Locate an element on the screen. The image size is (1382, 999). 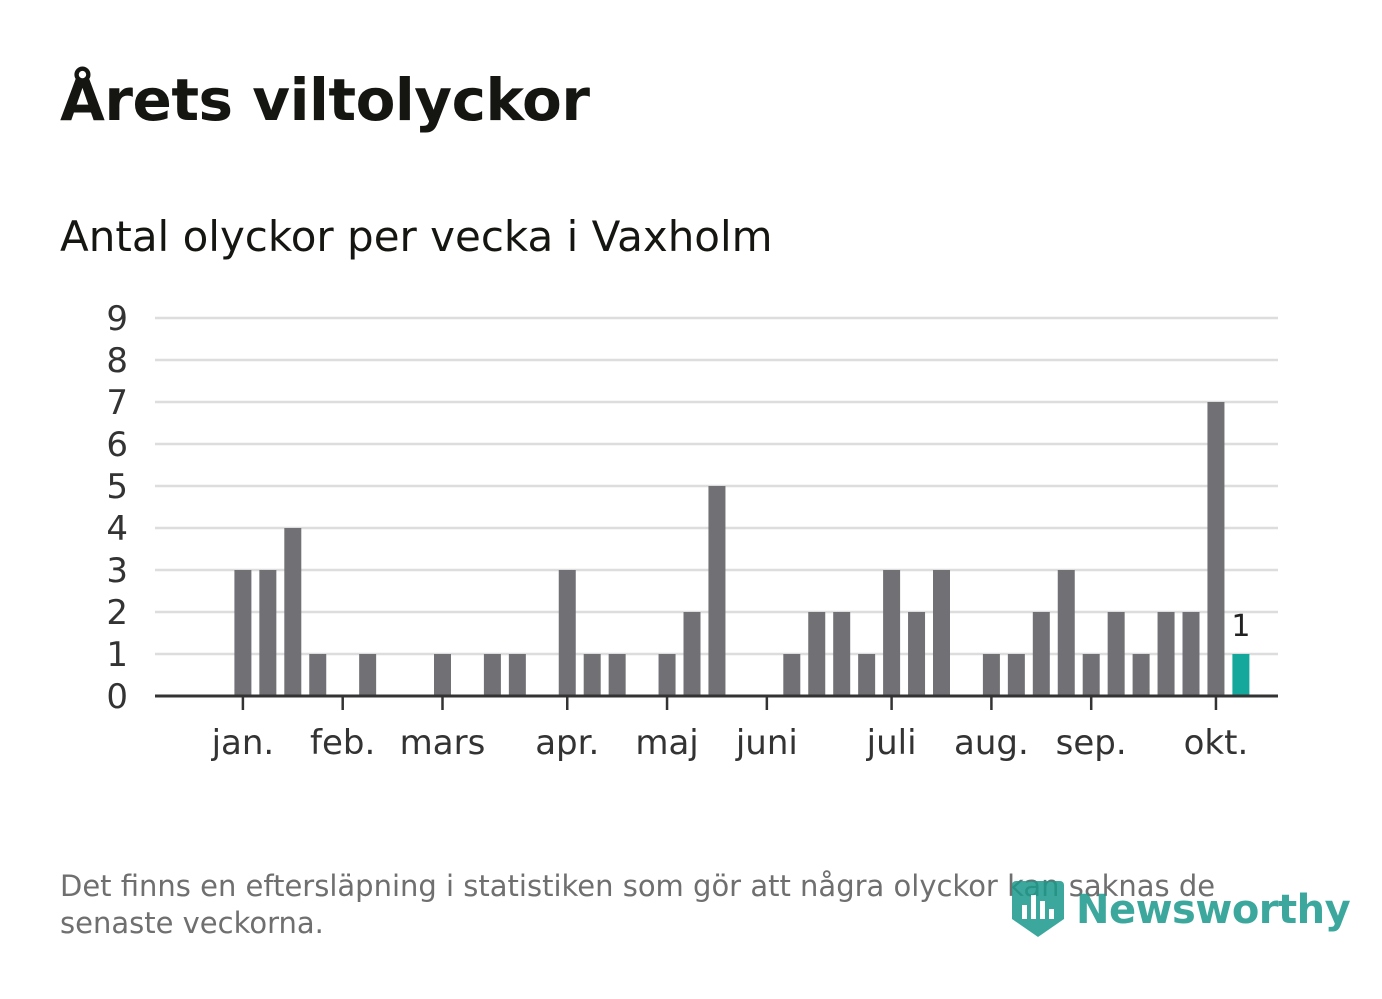
y-tick-label-7: 7 is located at coordinates (117, 403).